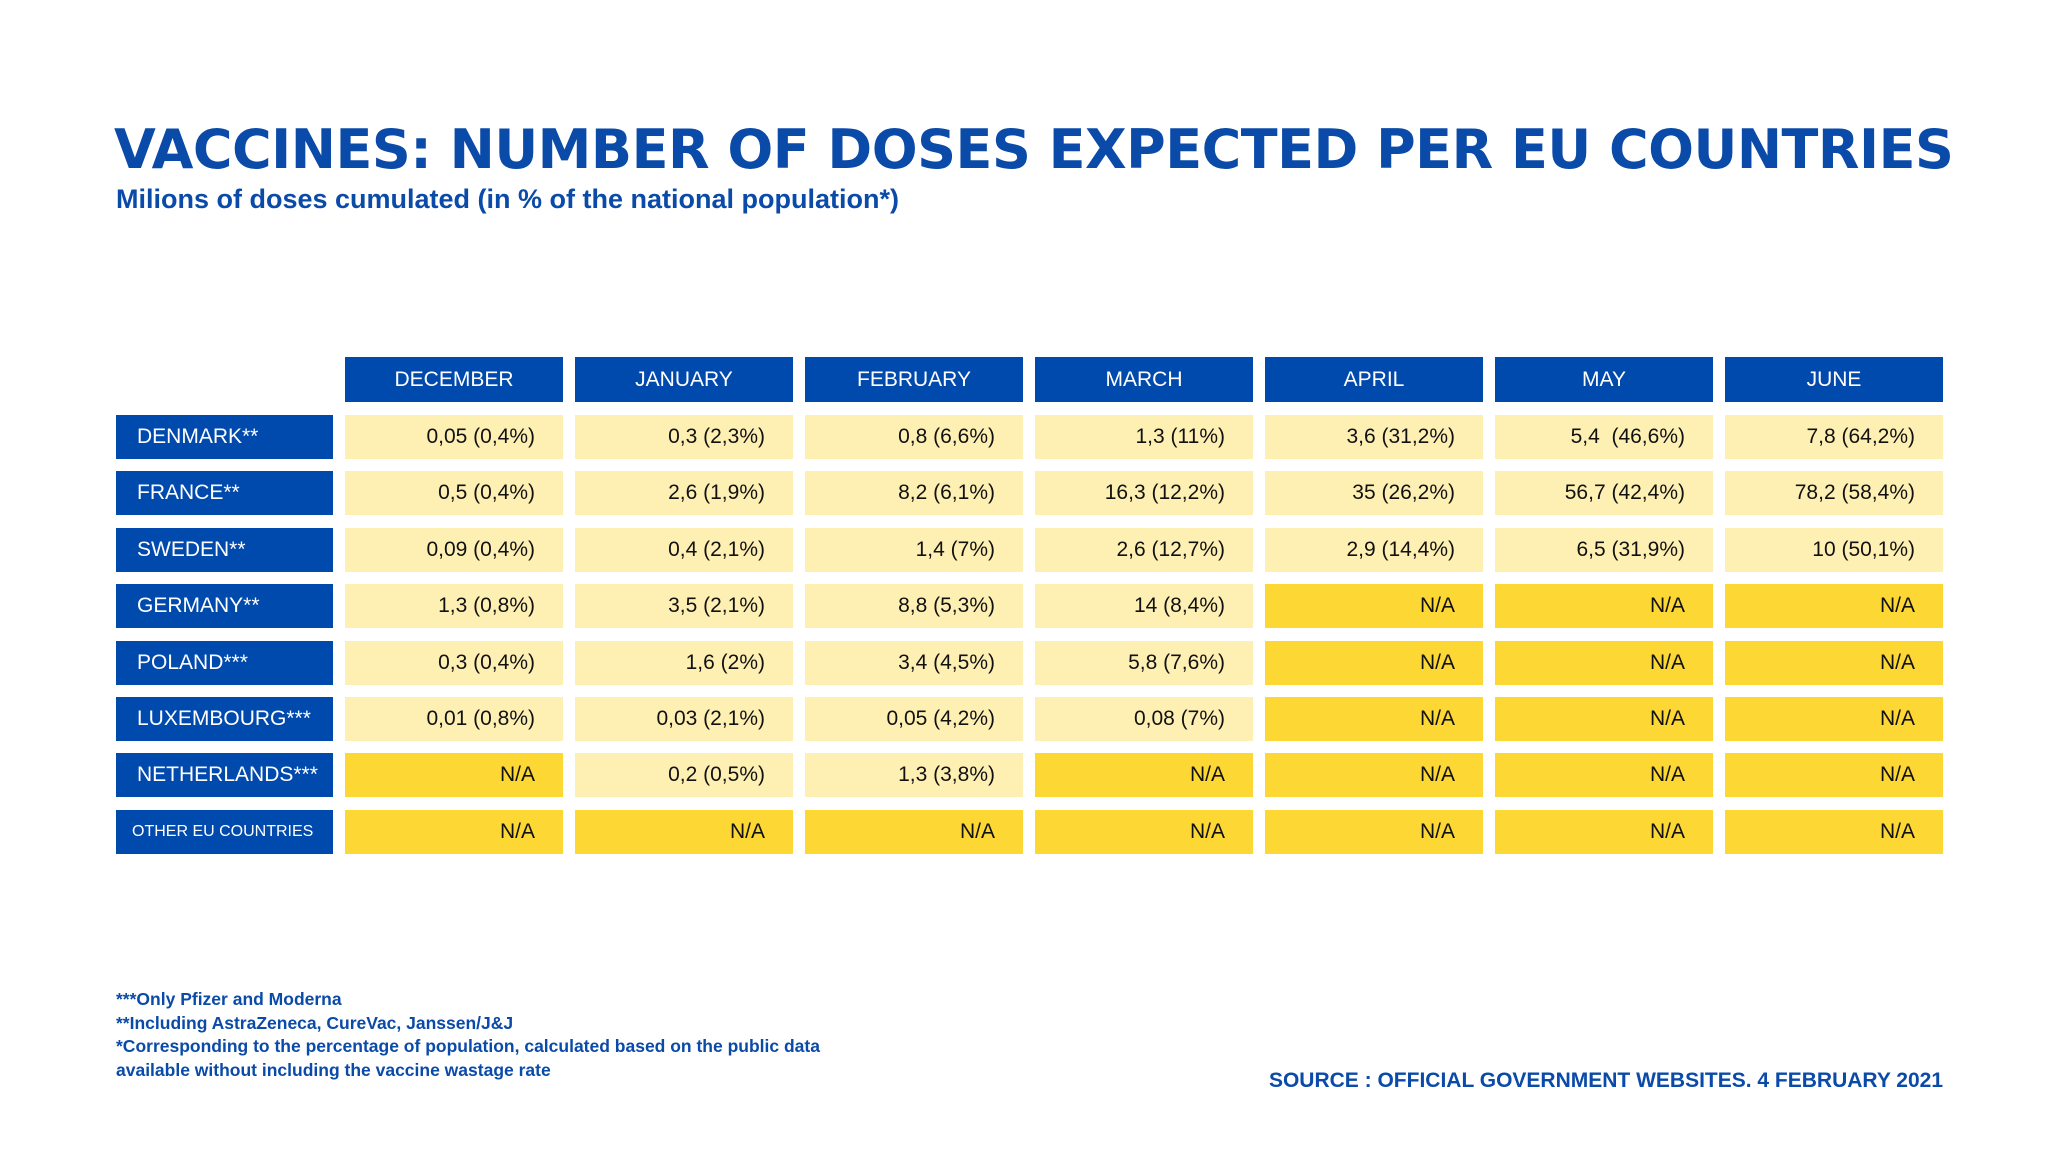 The width and height of the screenshot is (2048, 1152). Describe the element at coordinates (1604, 493) in the screenshot. I see `table-cell: 56,7 (42,4%)` at that location.